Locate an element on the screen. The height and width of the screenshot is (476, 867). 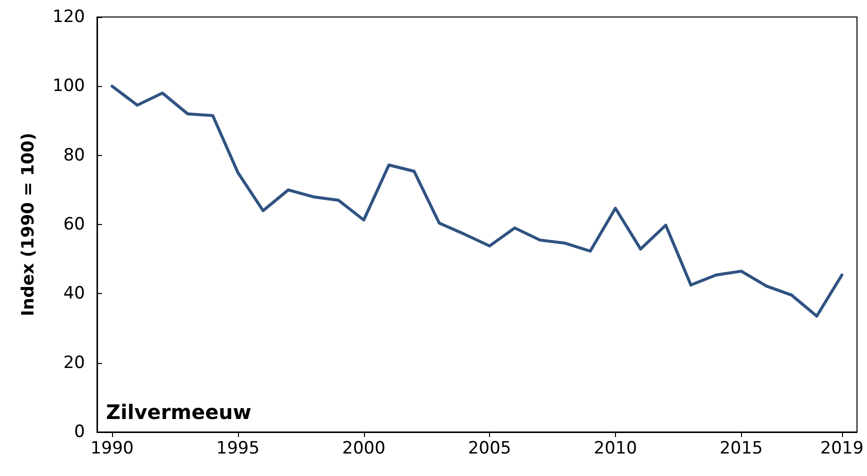
y-tick-label: 60 is located at coordinates (74, 224).